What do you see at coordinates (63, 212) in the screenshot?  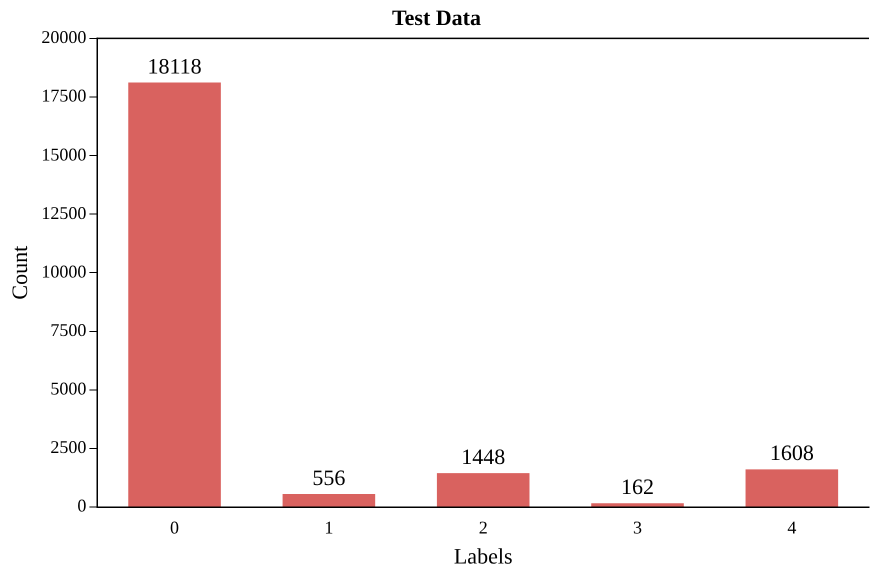 I see `y-tick-label: 12500` at bounding box center [63, 212].